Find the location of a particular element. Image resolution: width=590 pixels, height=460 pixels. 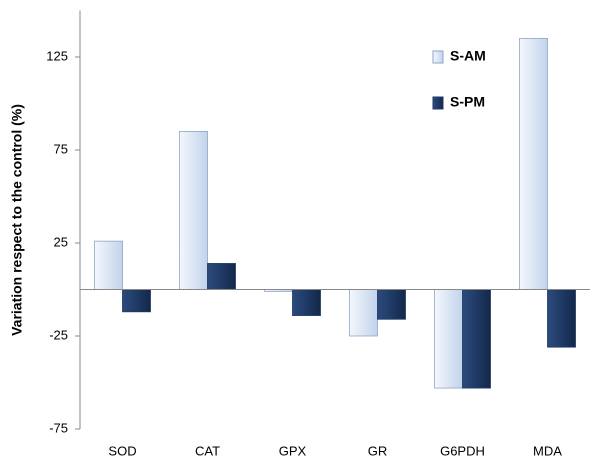

y-tick-label: 75 is located at coordinates (61, 148).